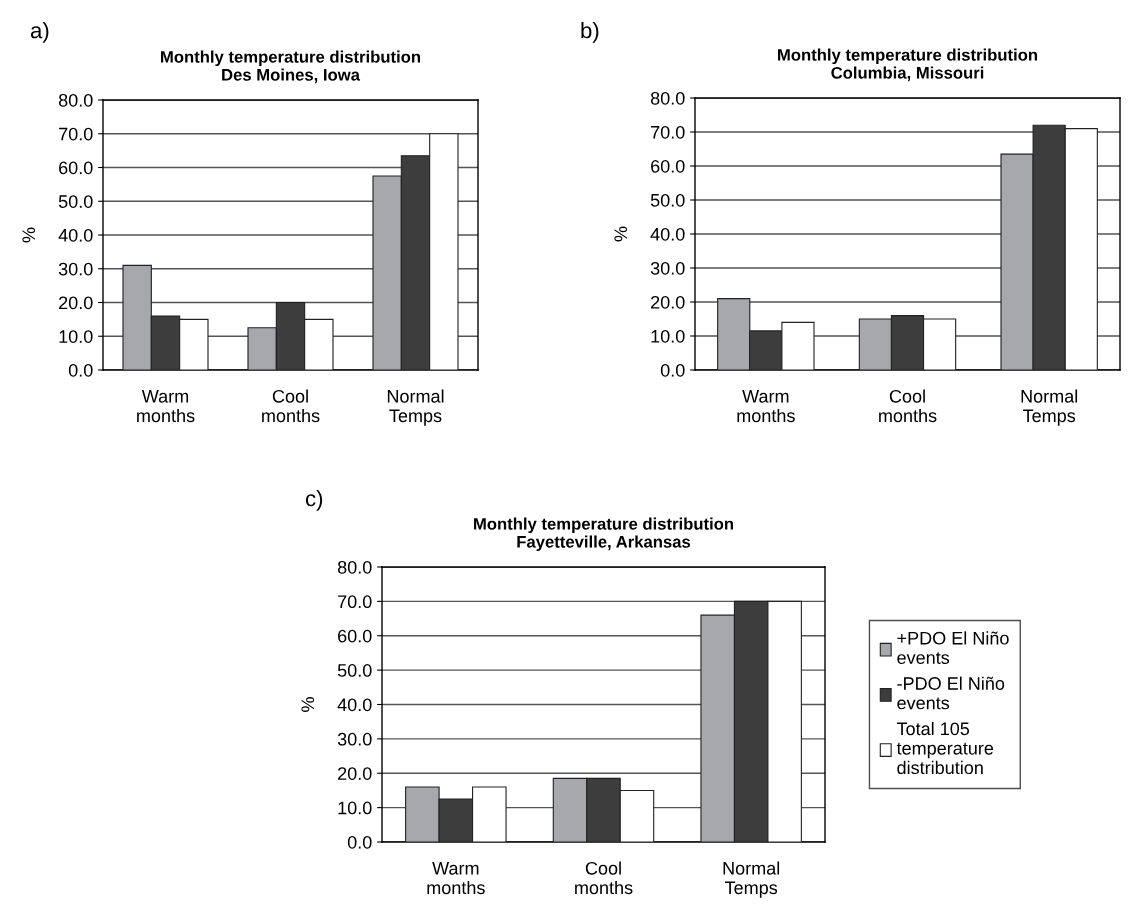  Describe the element at coordinates (908, 65) in the screenshot. I see `chart-title: Monthly temperature distribution Columbia, Missouri` at that location.